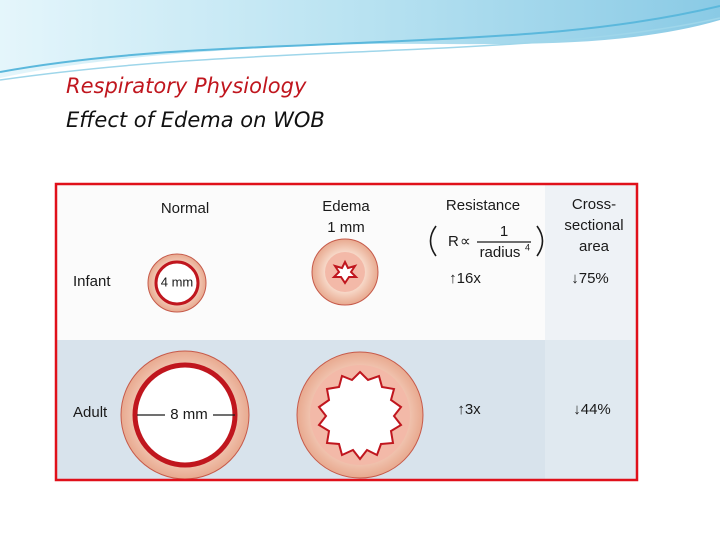 This screenshot has height=540, width=720. Describe the element at coordinates (195, 120) in the screenshot. I see `subtitle: Effect of Edema on WOB` at that location.